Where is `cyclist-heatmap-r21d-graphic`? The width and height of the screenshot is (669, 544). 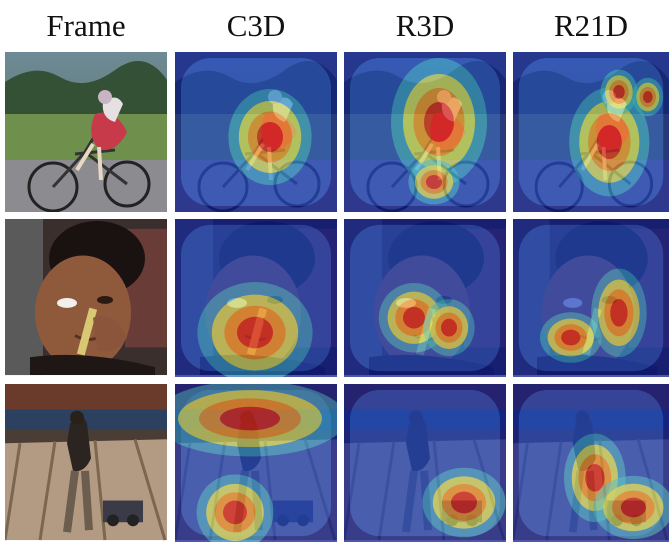 cyclist-heatmap-r21d-graphic is located at coordinates (591, 132).